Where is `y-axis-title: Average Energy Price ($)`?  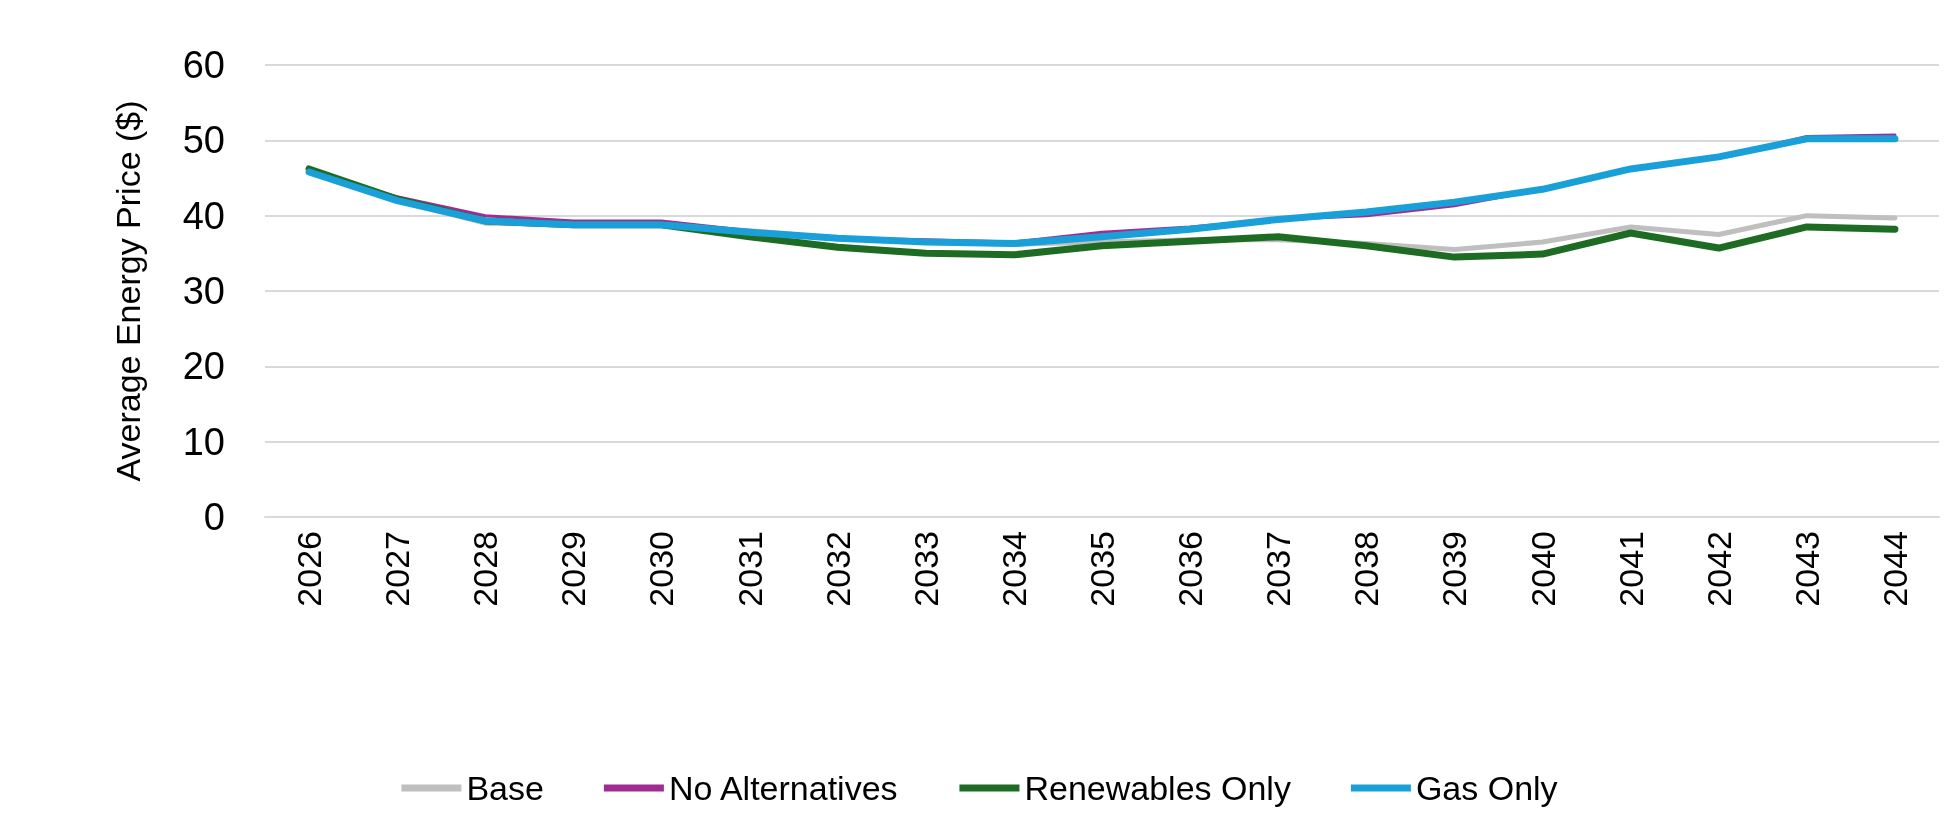
y-axis-title: Average Energy Price ($) is located at coordinates (128, 291).